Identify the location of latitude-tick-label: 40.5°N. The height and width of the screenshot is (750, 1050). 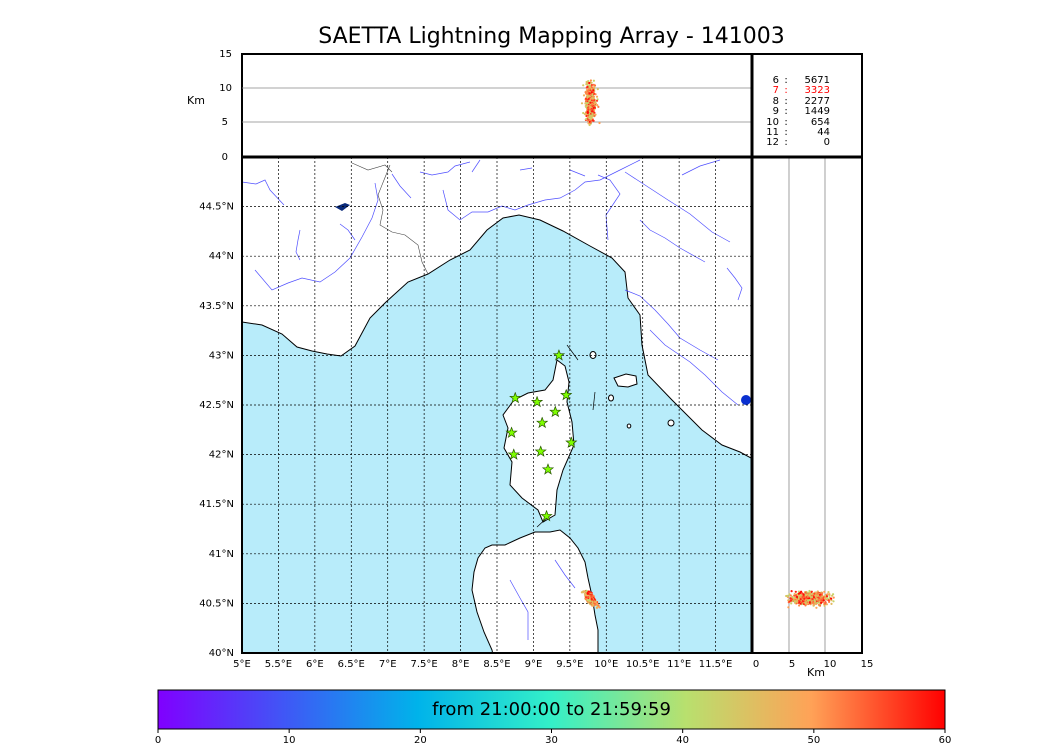
(216, 603).